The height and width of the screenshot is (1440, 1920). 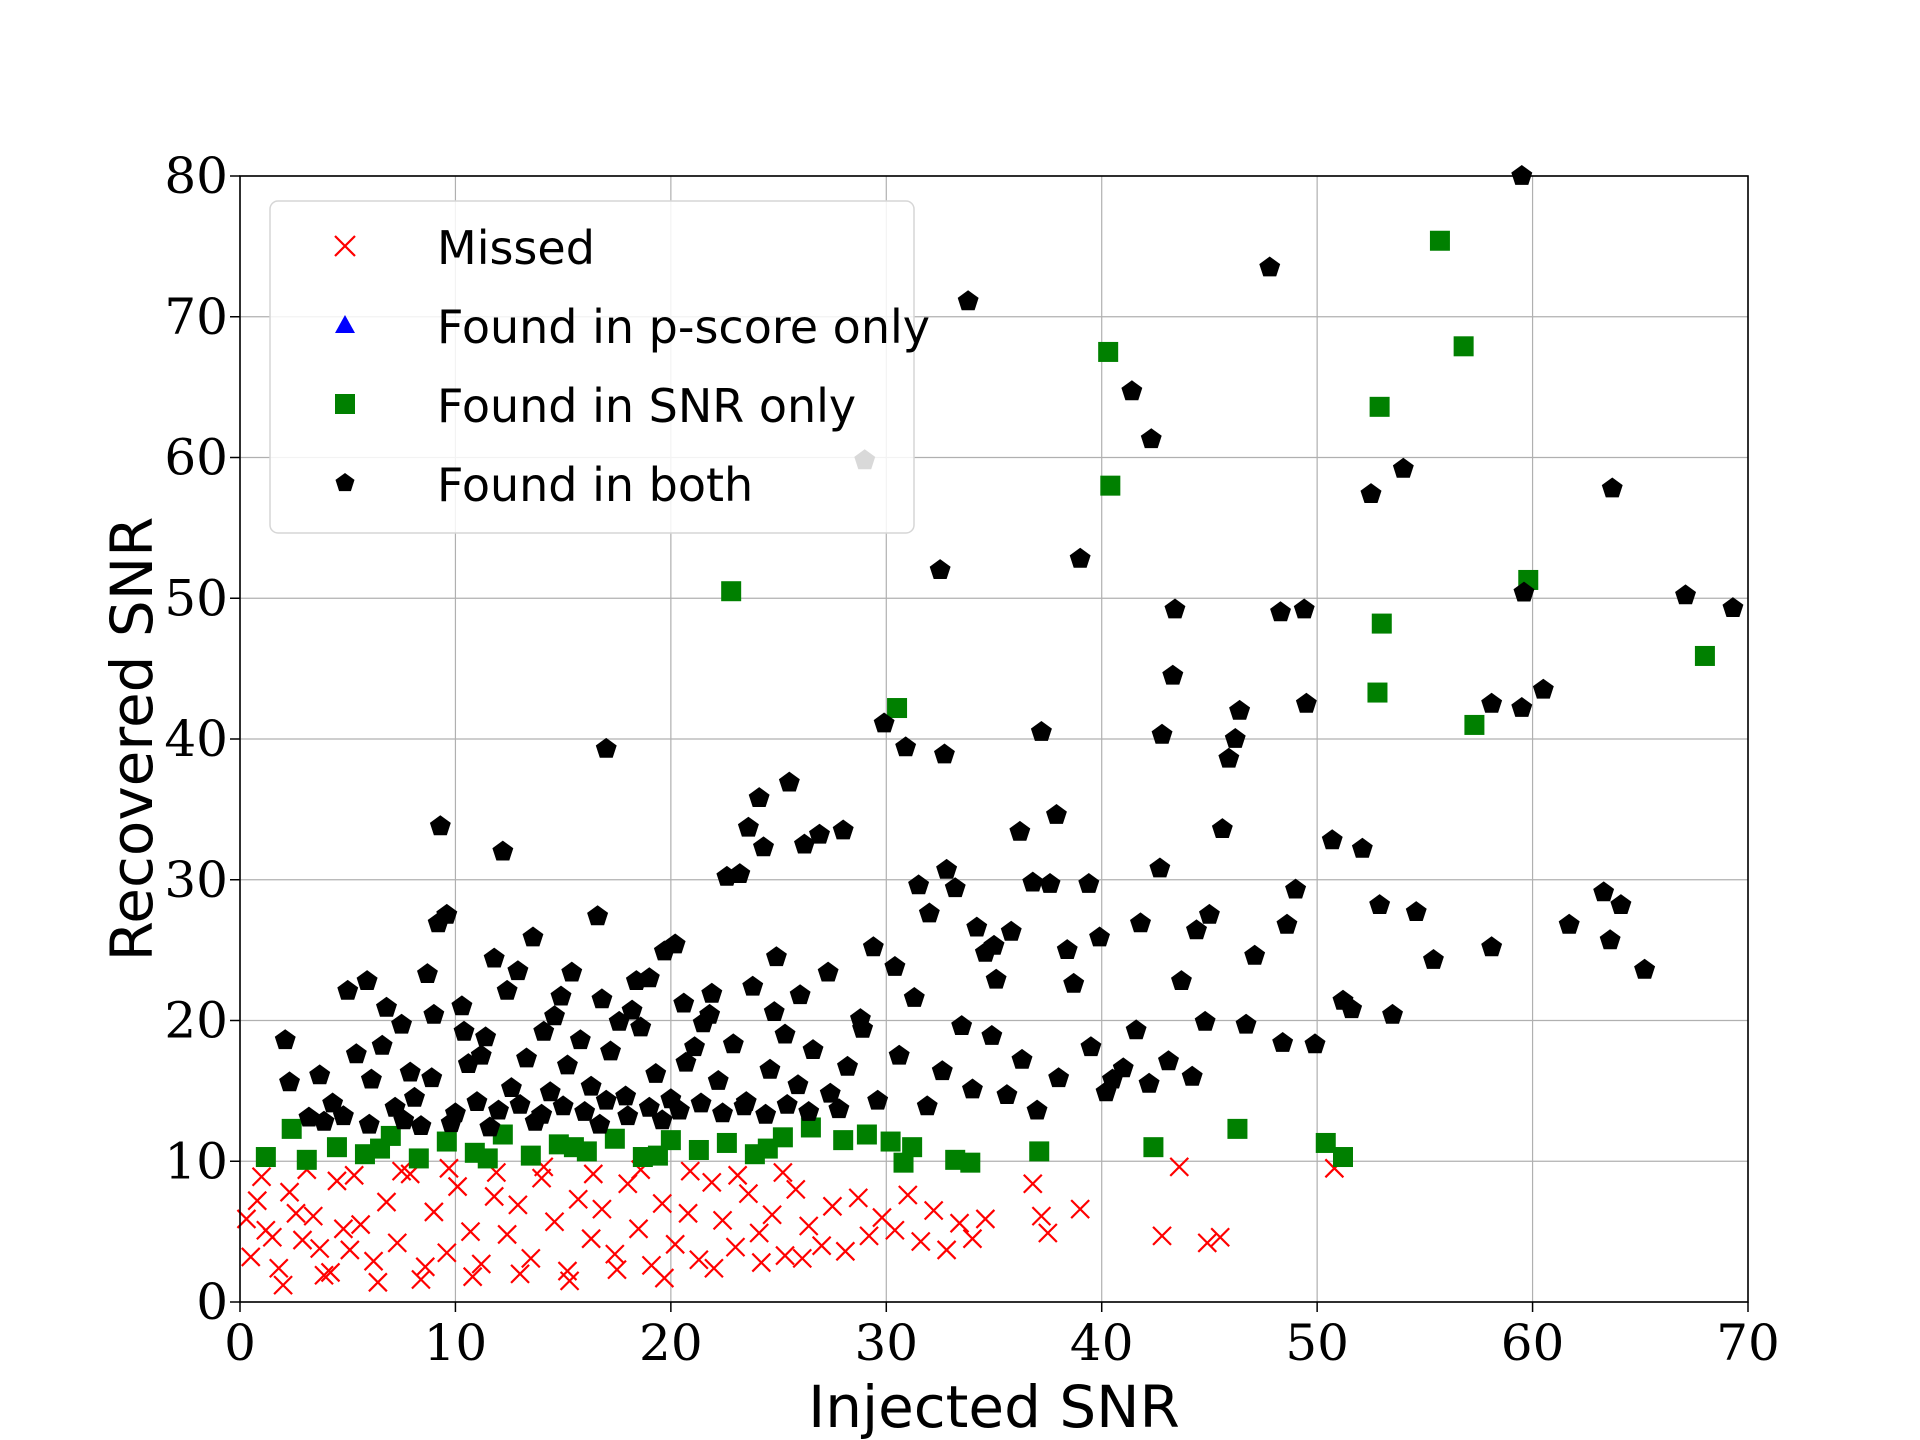 What do you see at coordinates (683, 327) in the screenshot?
I see `legend-label: Found in p-score only` at bounding box center [683, 327].